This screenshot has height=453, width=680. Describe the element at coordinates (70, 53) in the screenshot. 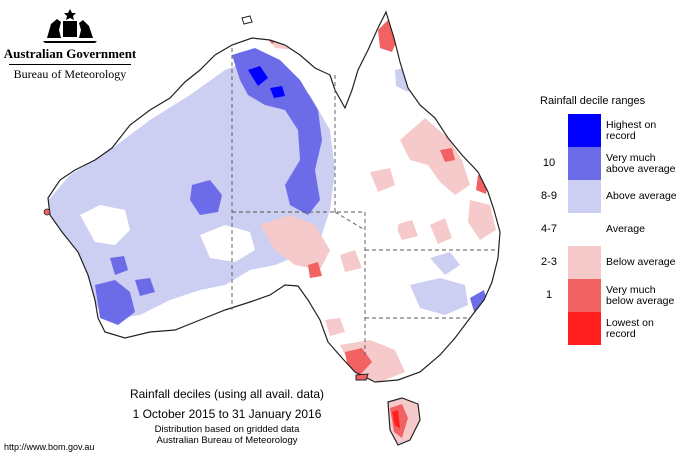

I see `government-name: Australian Government` at that location.